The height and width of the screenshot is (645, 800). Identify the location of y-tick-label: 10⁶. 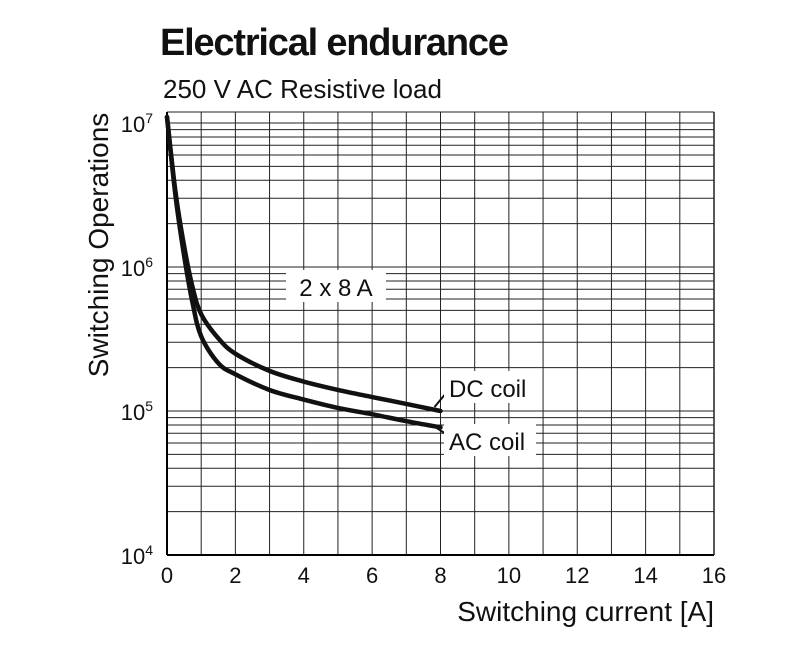
(137, 267).